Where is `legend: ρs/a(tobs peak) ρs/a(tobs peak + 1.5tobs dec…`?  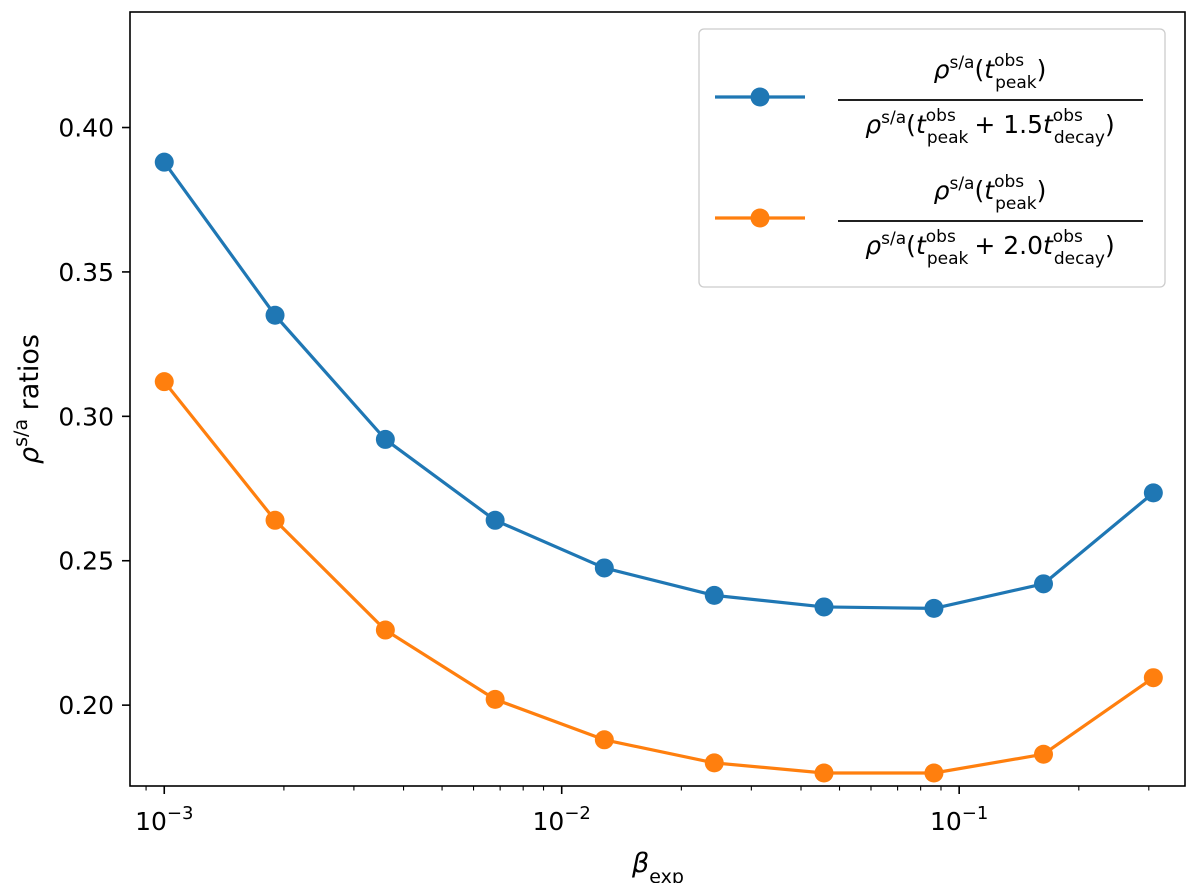
legend: ρs/a(tobs peak) ρs/a(tobs peak + 1.5tobs dec… is located at coordinates (932, 158).